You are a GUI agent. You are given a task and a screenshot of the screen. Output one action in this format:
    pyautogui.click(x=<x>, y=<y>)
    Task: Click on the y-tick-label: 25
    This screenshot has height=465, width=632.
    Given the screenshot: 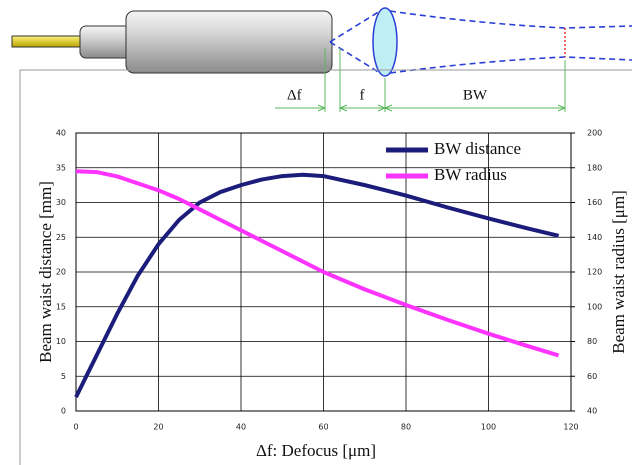 What is the action you would take?
    pyautogui.click(x=61, y=237)
    